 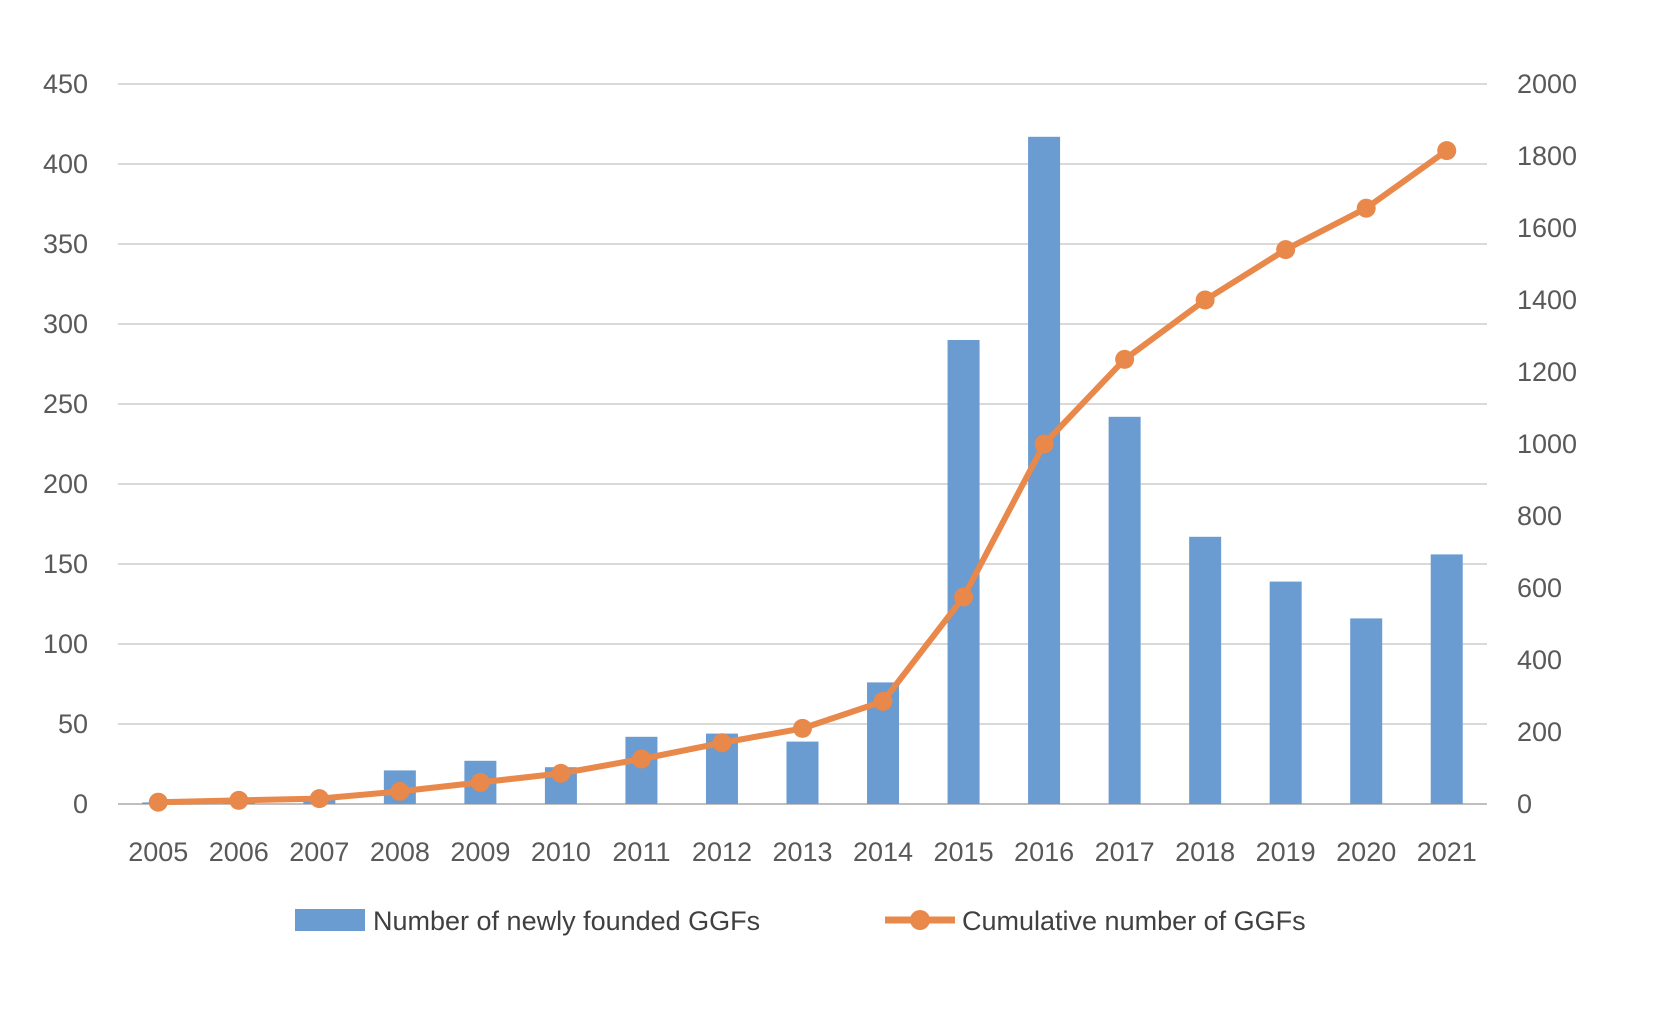 I want to click on left-tick-label: 300, so click(x=65, y=324).